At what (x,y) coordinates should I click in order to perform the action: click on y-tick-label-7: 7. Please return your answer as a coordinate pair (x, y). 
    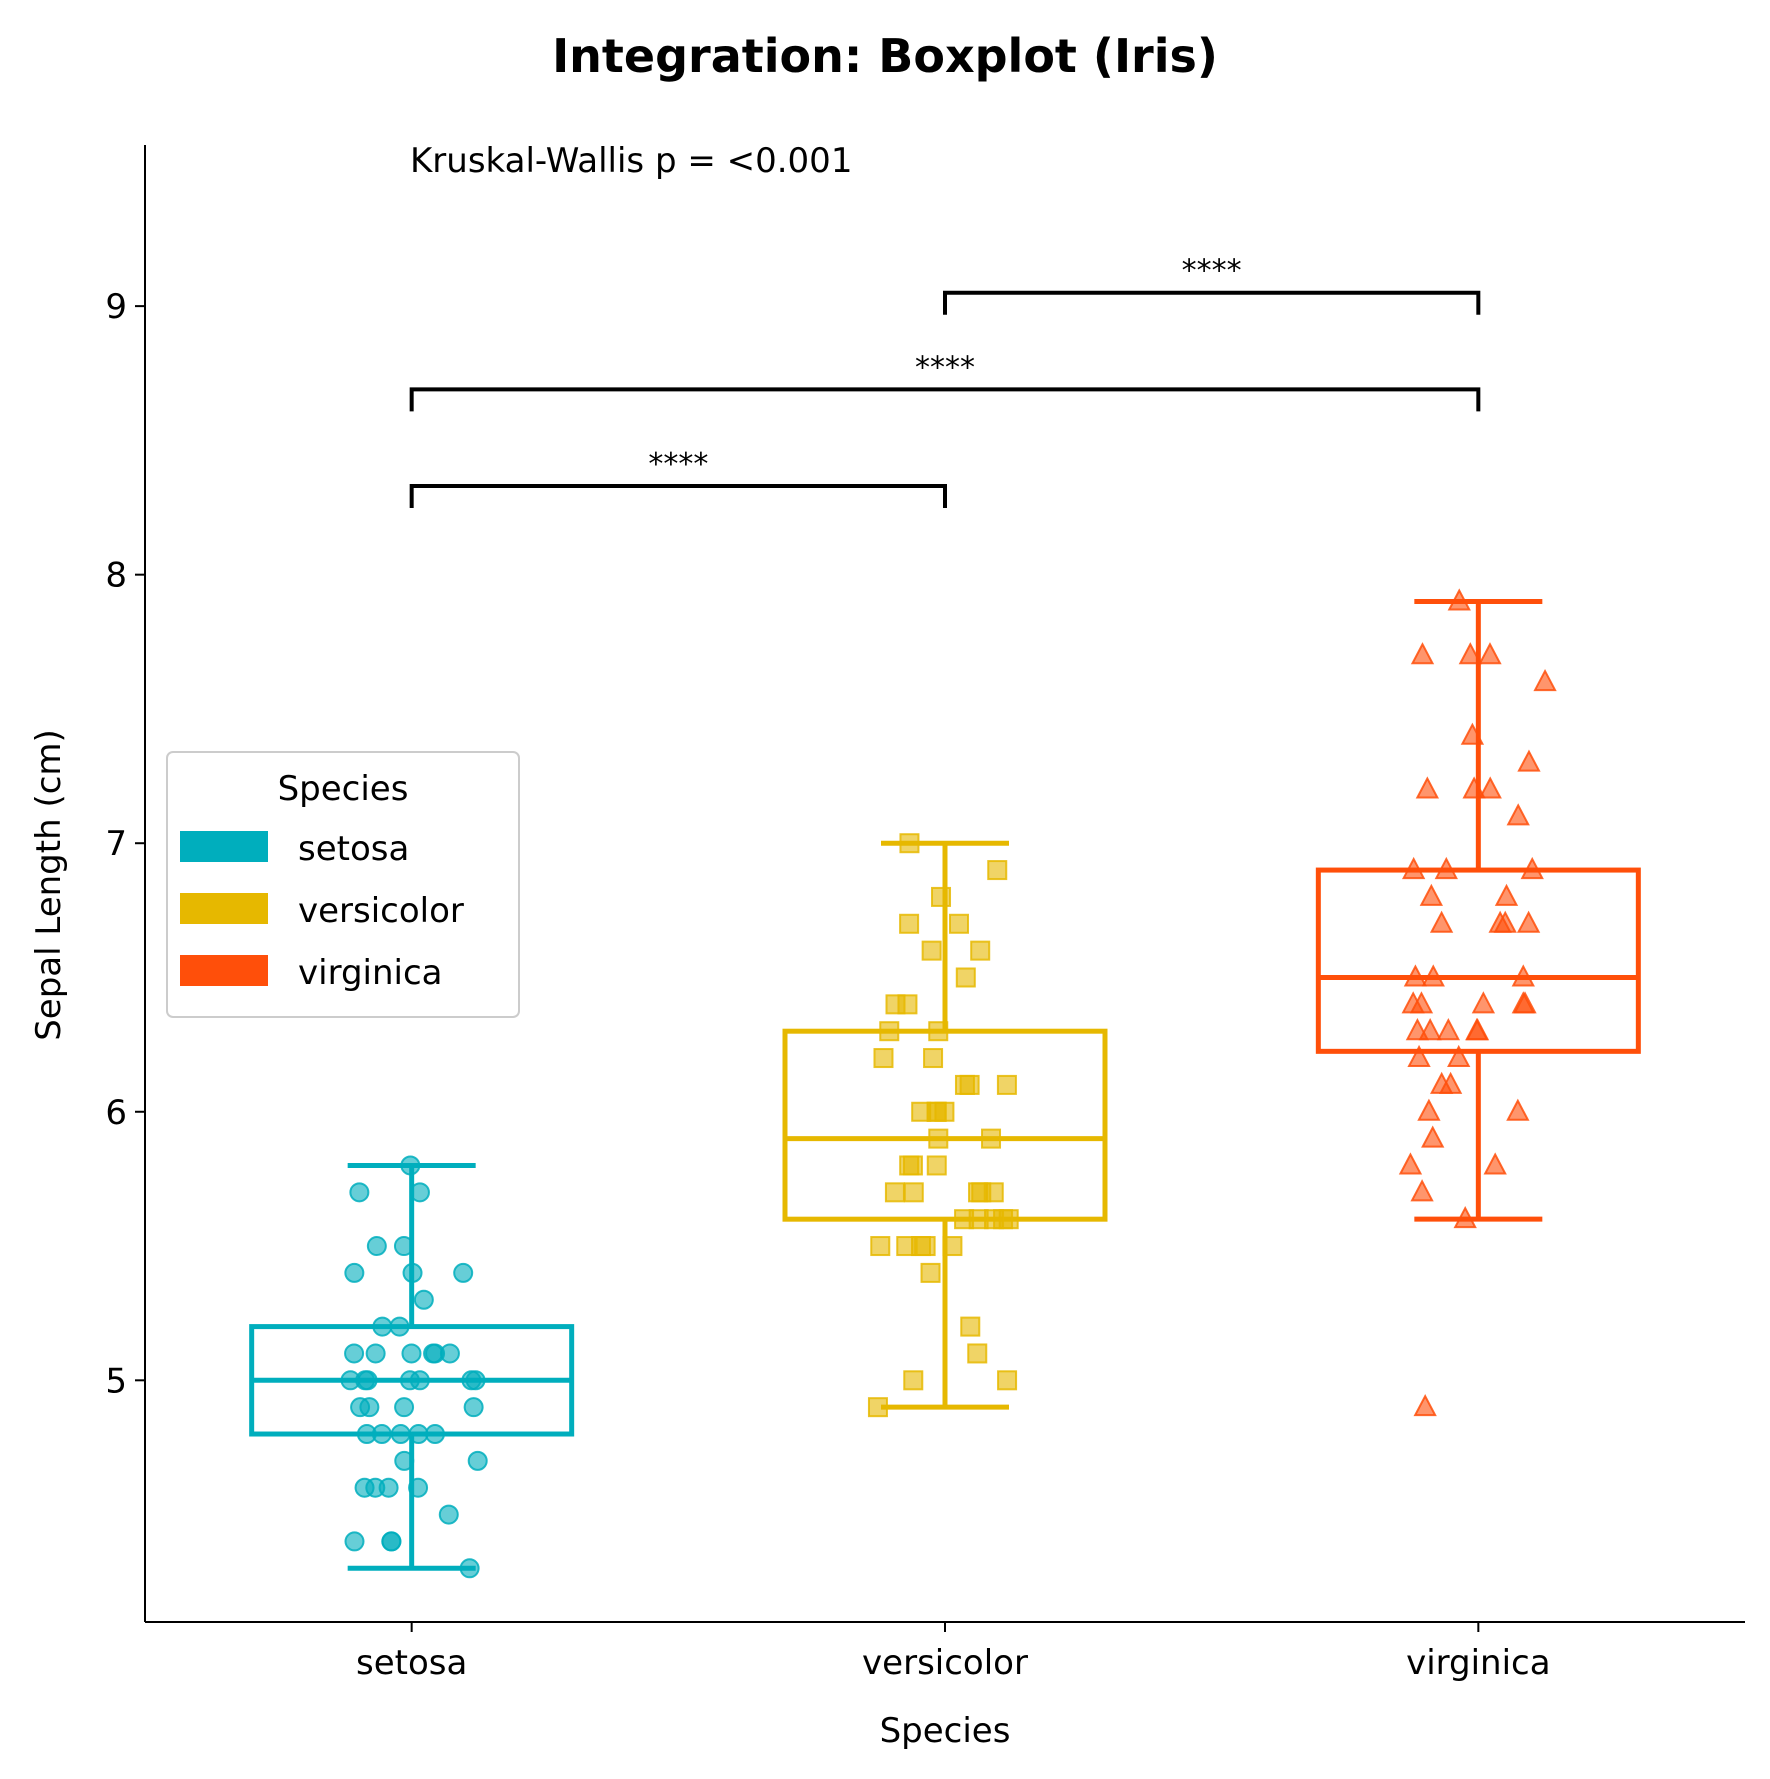
    Looking at the image, I should click on (116, 844).